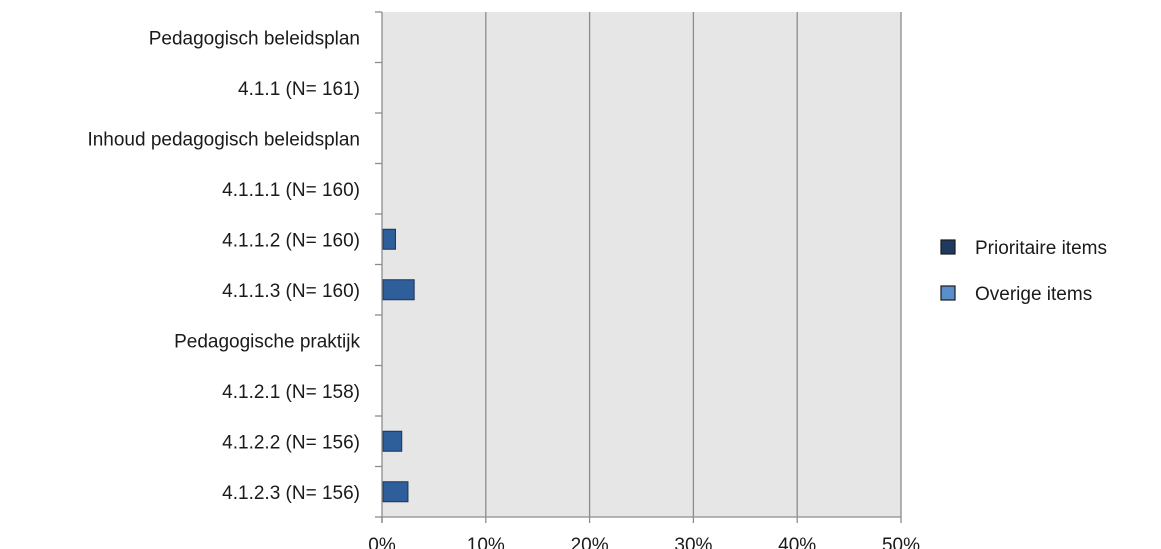  What do you see at coordinates (486, 542) in the screenshot?
I see `x-tick-label: 10%` at bounding box center [486, 542].